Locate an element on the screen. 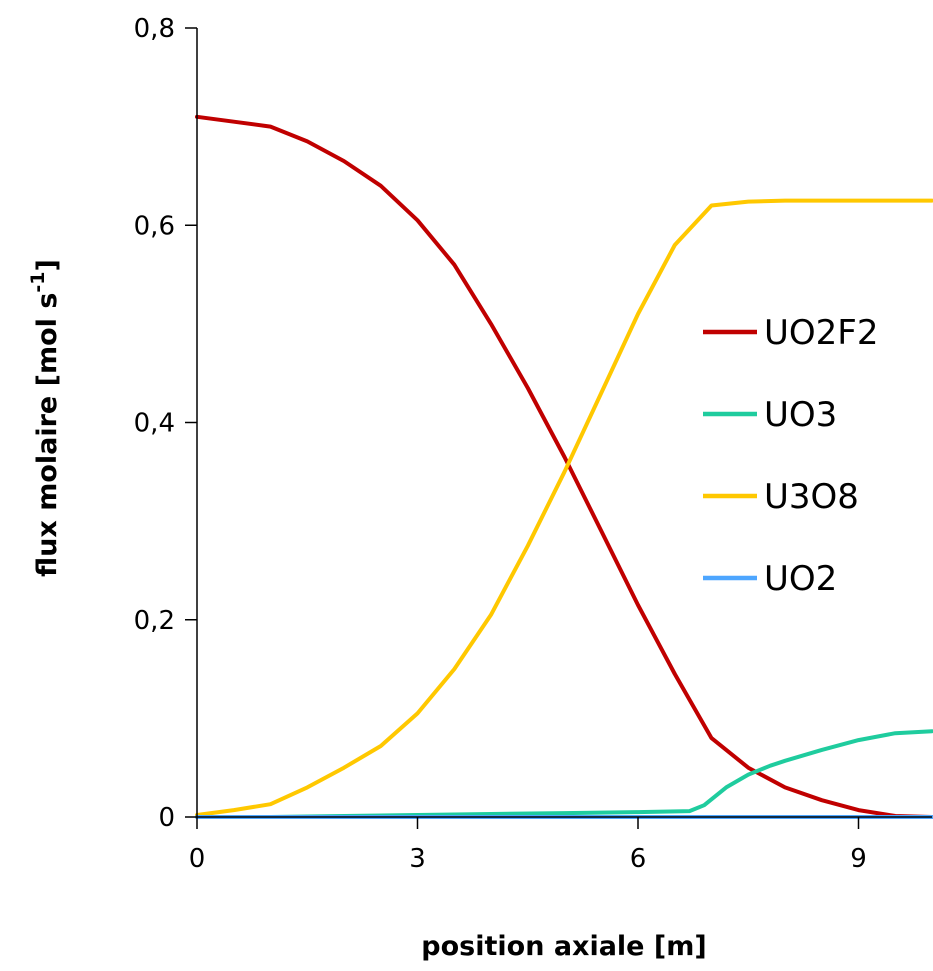  y-tick-label: 0 is located at coordinates (166, 818).